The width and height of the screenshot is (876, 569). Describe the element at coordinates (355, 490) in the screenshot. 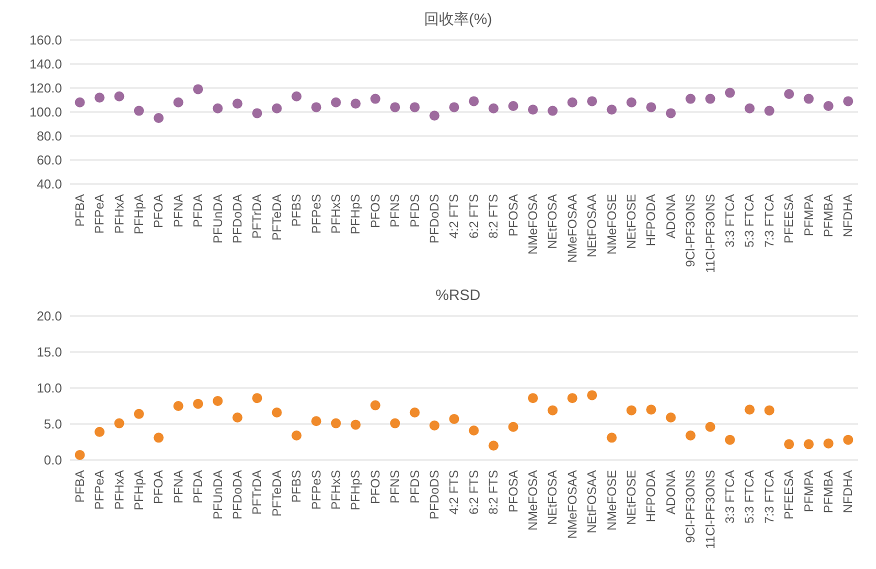

I see `x-tick-label: PFHpS` at that location.